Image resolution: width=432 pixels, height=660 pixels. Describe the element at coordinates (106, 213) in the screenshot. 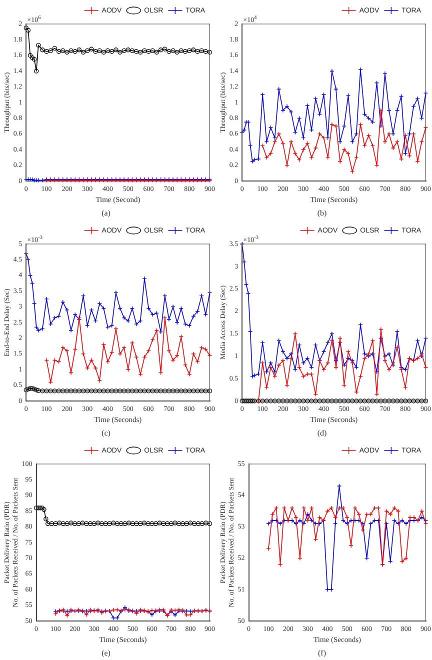

I see `text: (a)` at that location.